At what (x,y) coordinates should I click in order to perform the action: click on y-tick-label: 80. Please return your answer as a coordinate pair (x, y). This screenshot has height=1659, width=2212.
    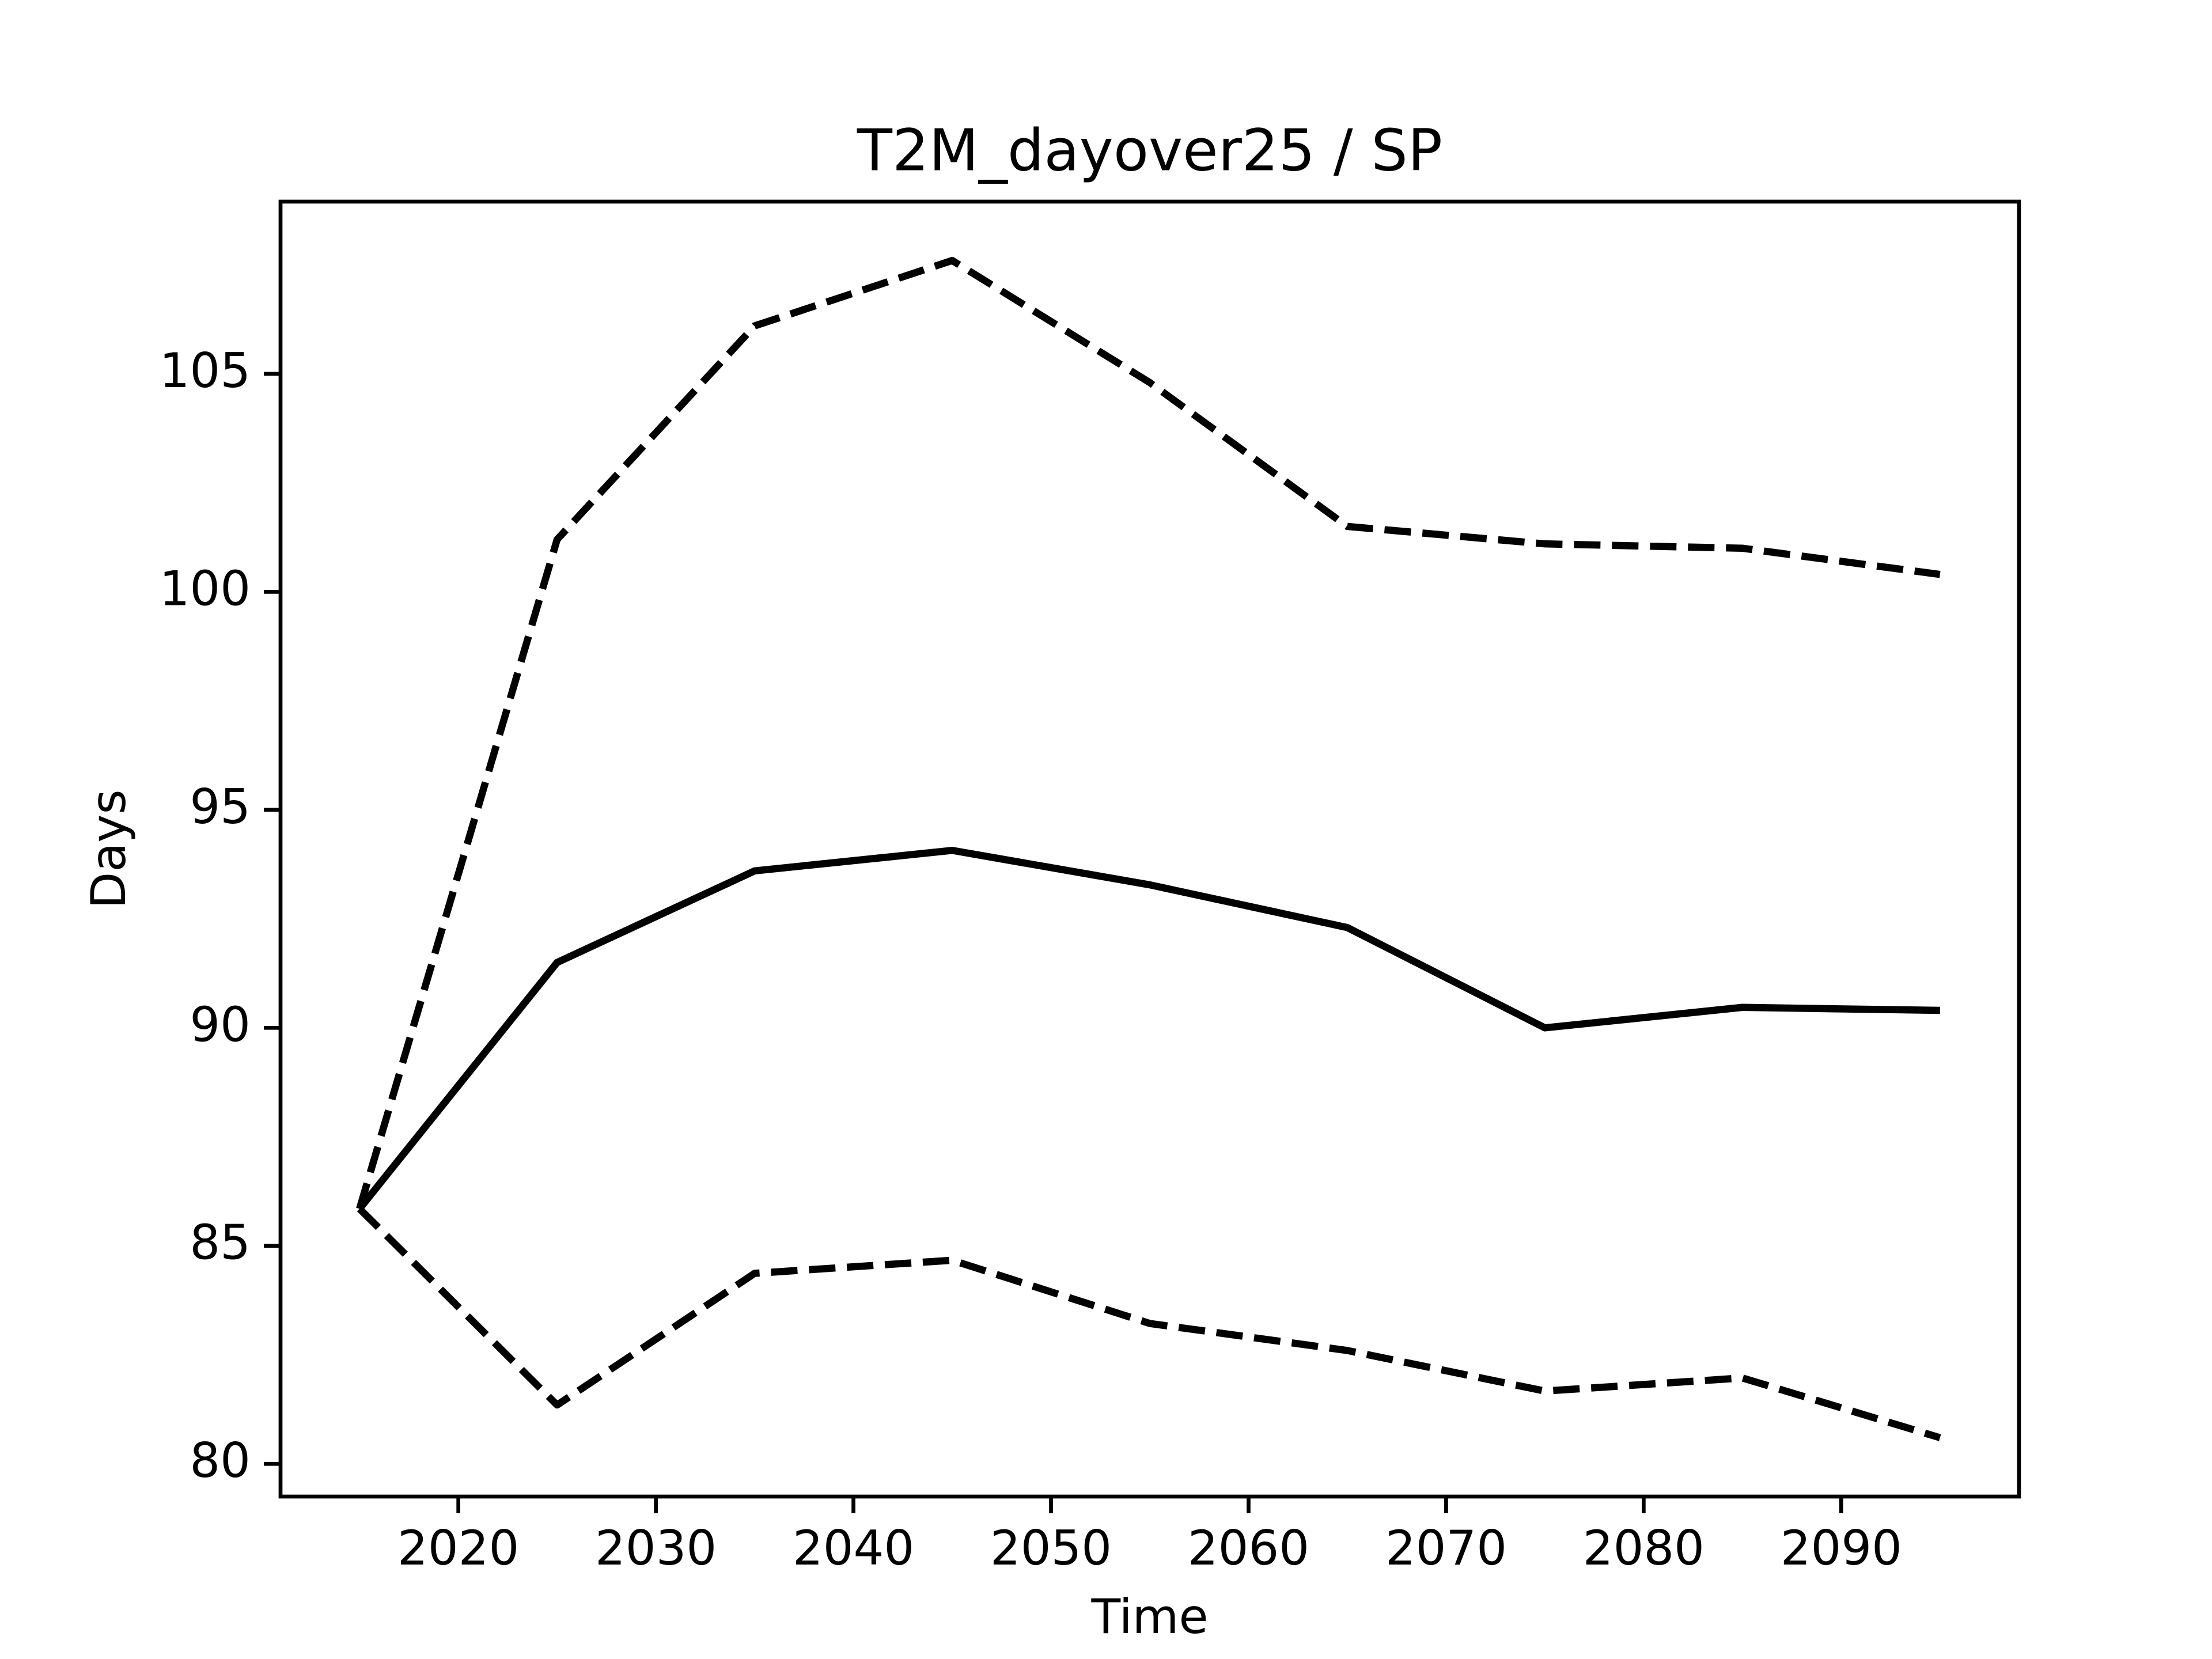
    Looking at the image, I should click on (220, 1460).